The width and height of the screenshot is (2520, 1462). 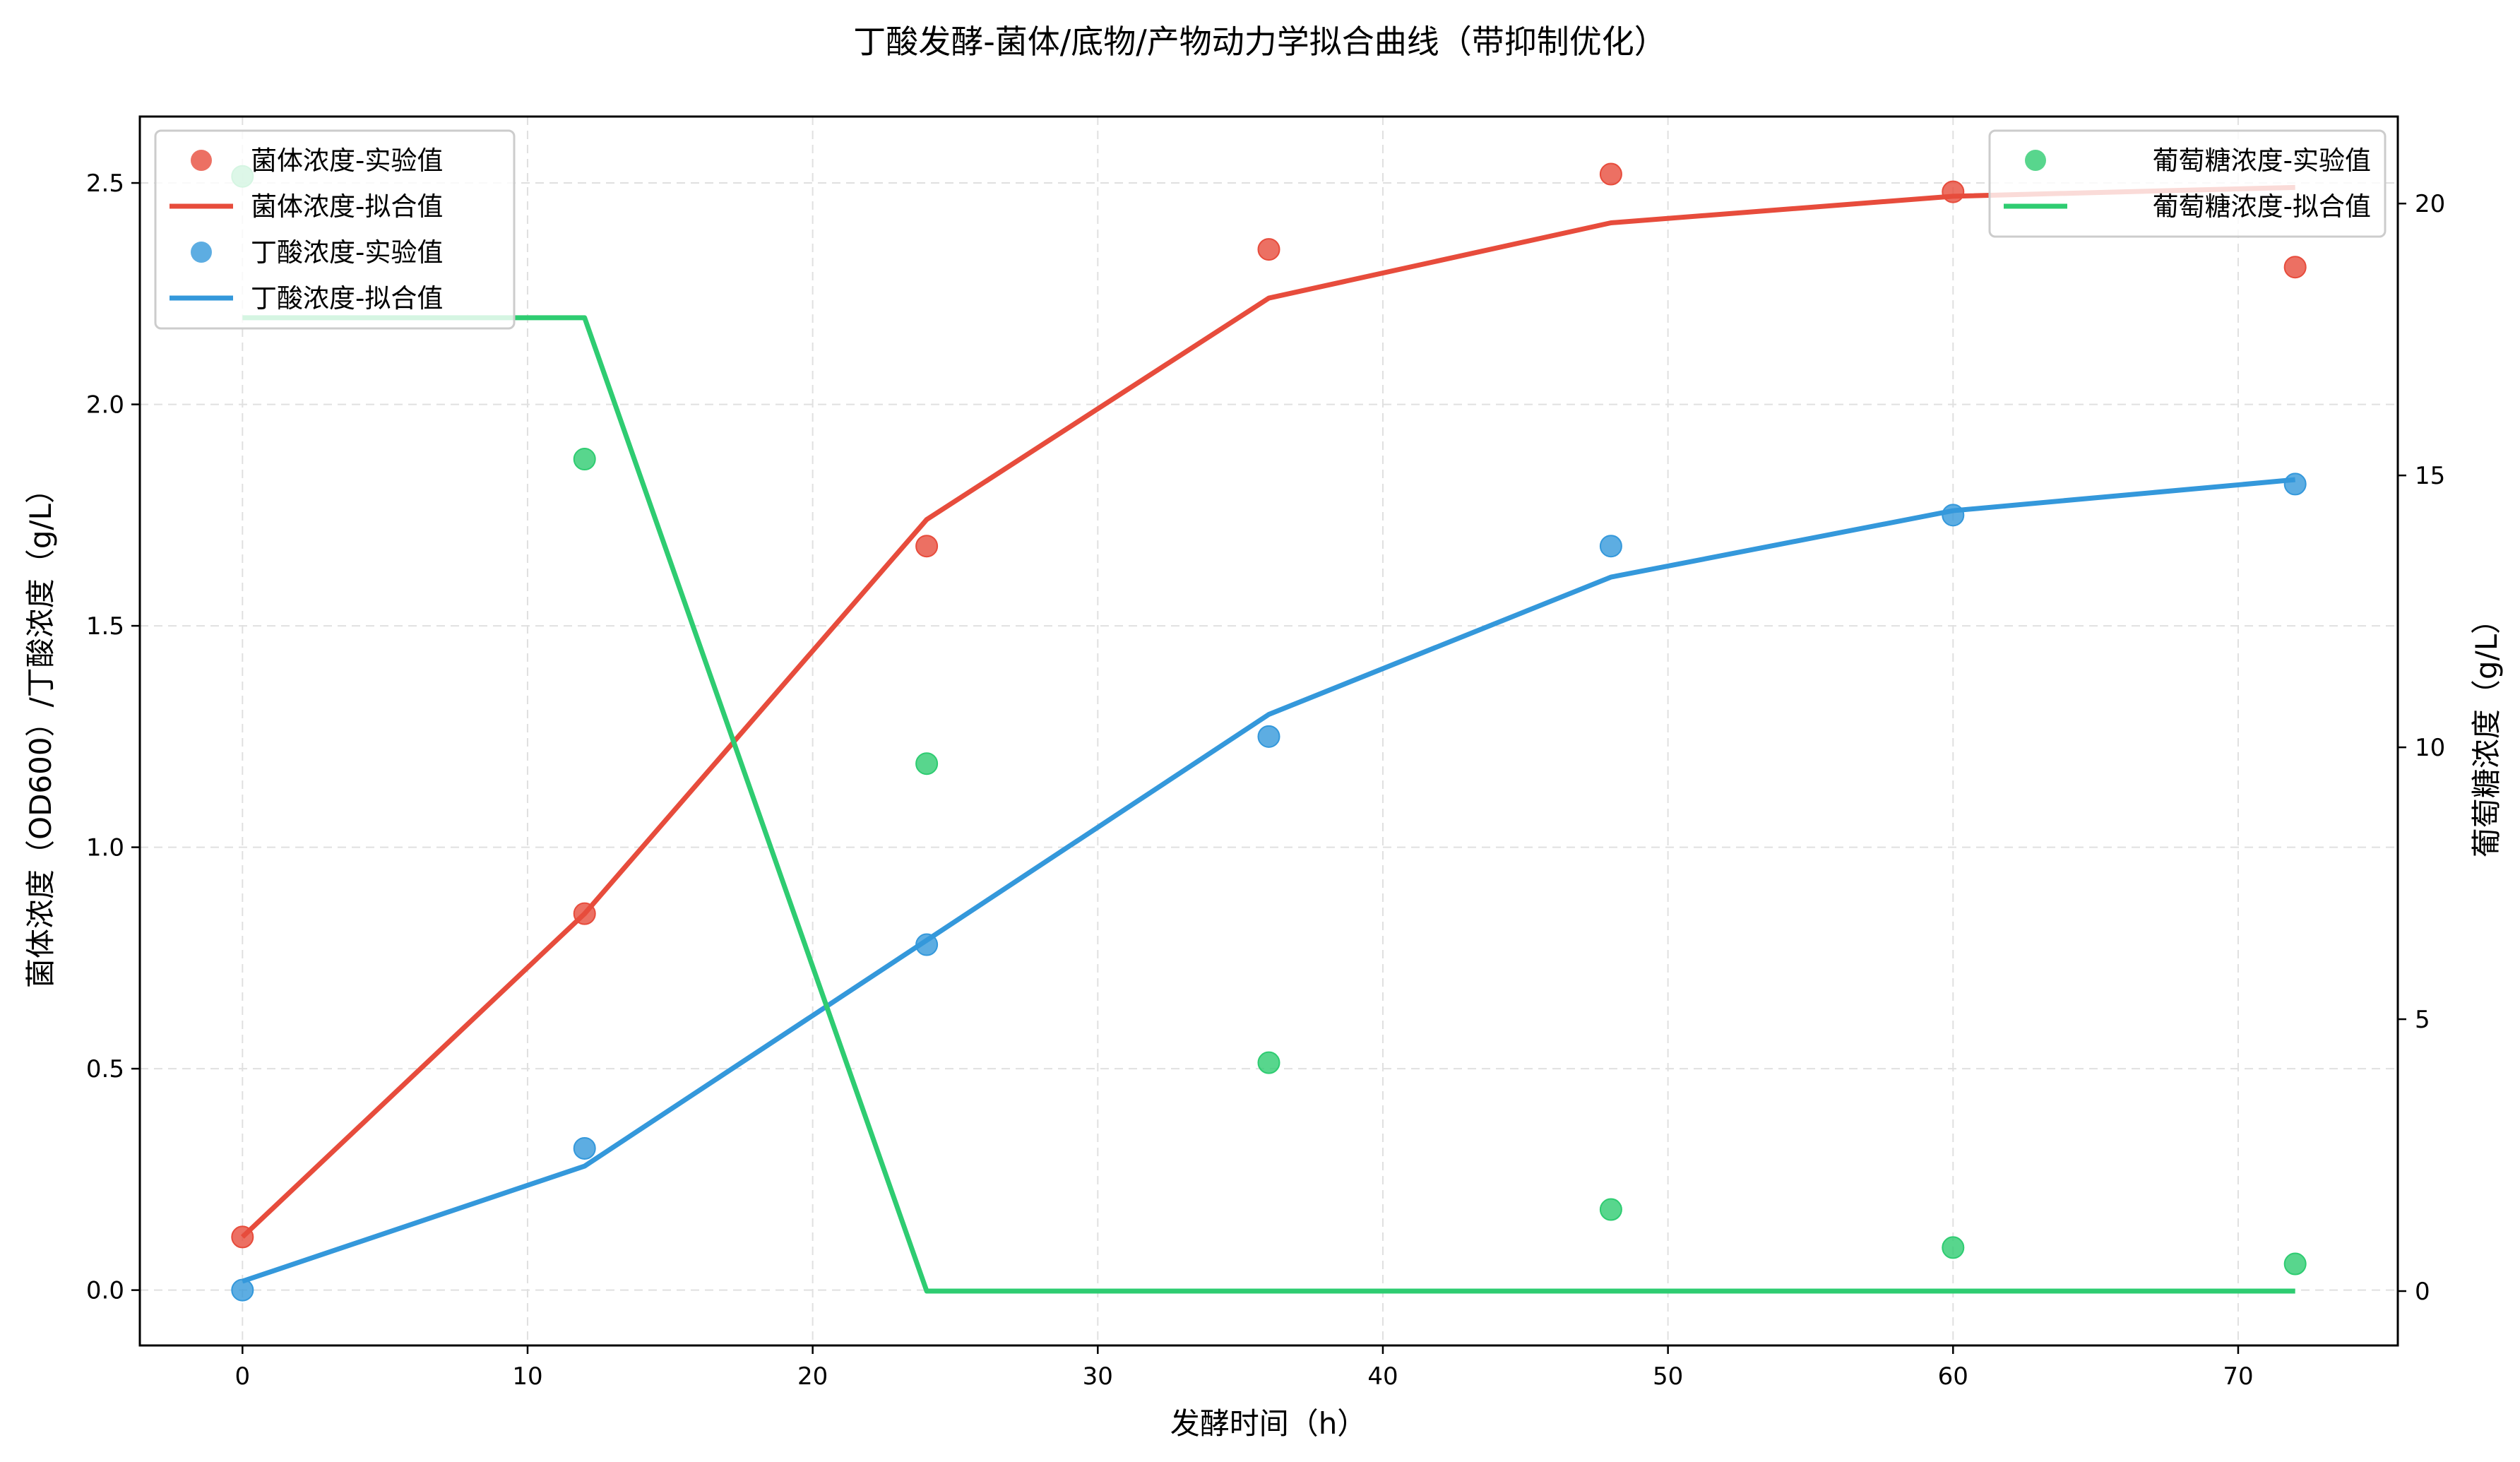 I want to click on legend-label: 丁酸浓度-拟合值, so click(x=347, y=298).